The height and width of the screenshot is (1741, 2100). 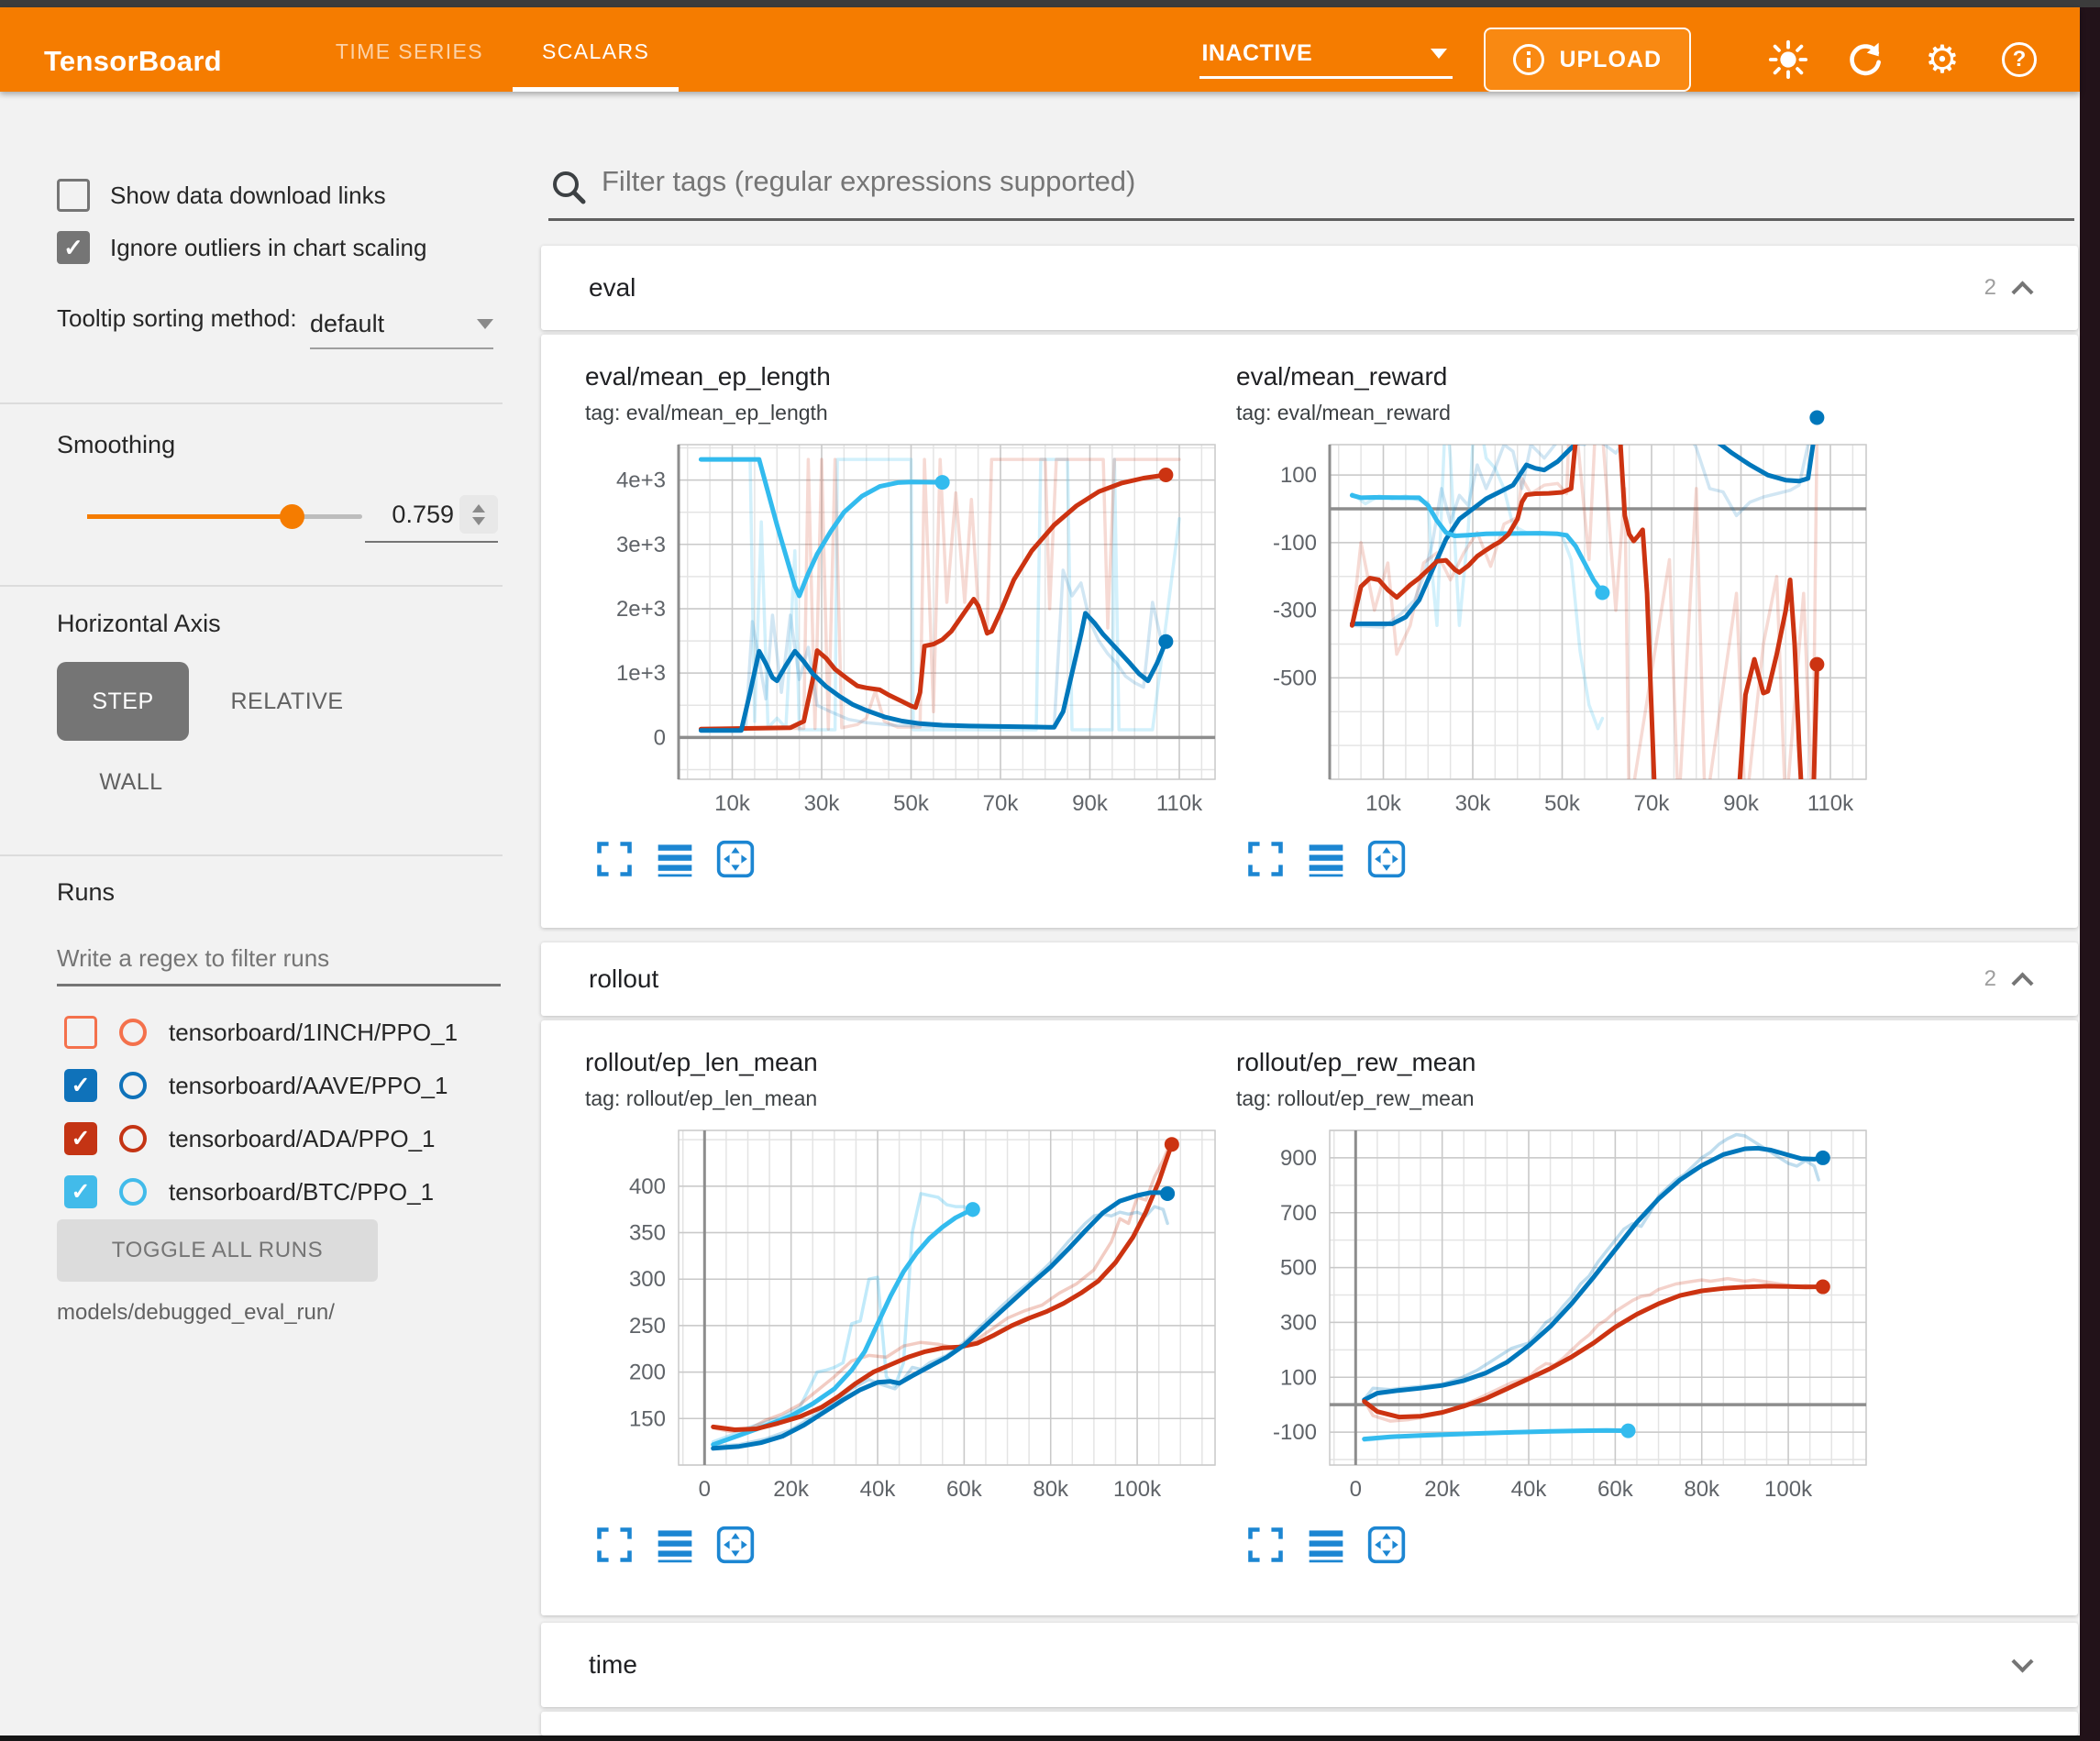 I want to click on svg-text: 200, so click(x=647, y=1373).